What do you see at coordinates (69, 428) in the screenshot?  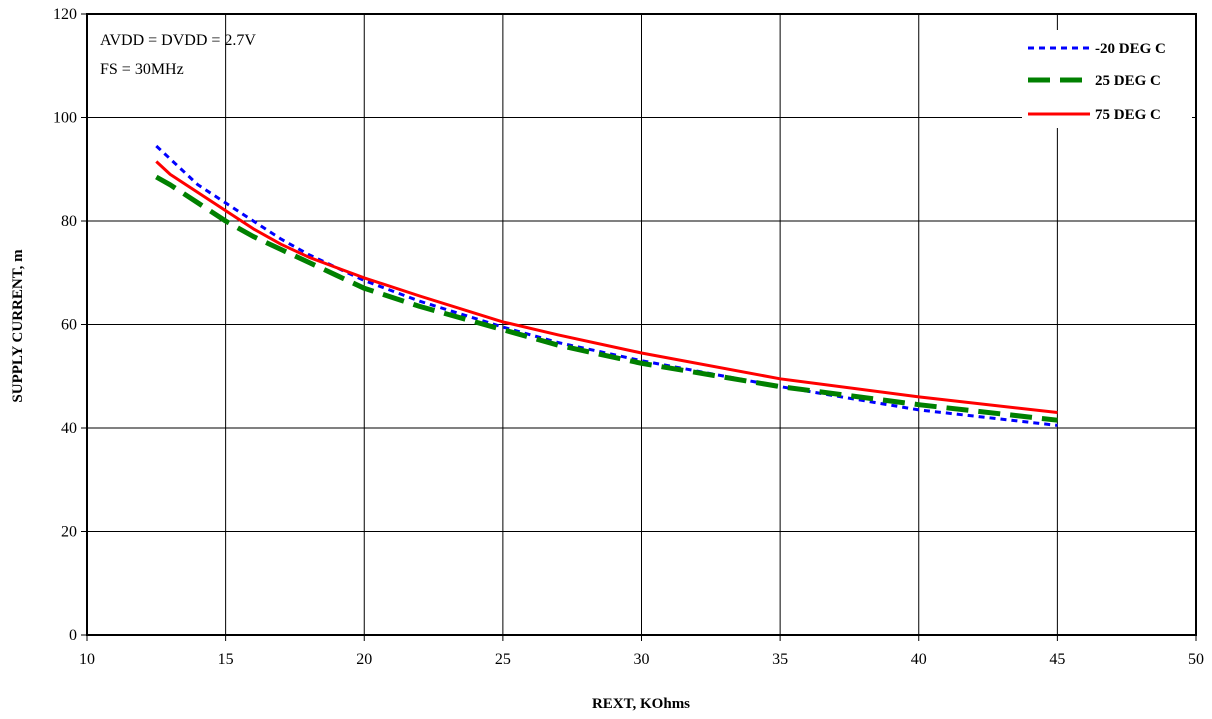 I see `y-tick-label: 40` at bounding box center [69, 428].